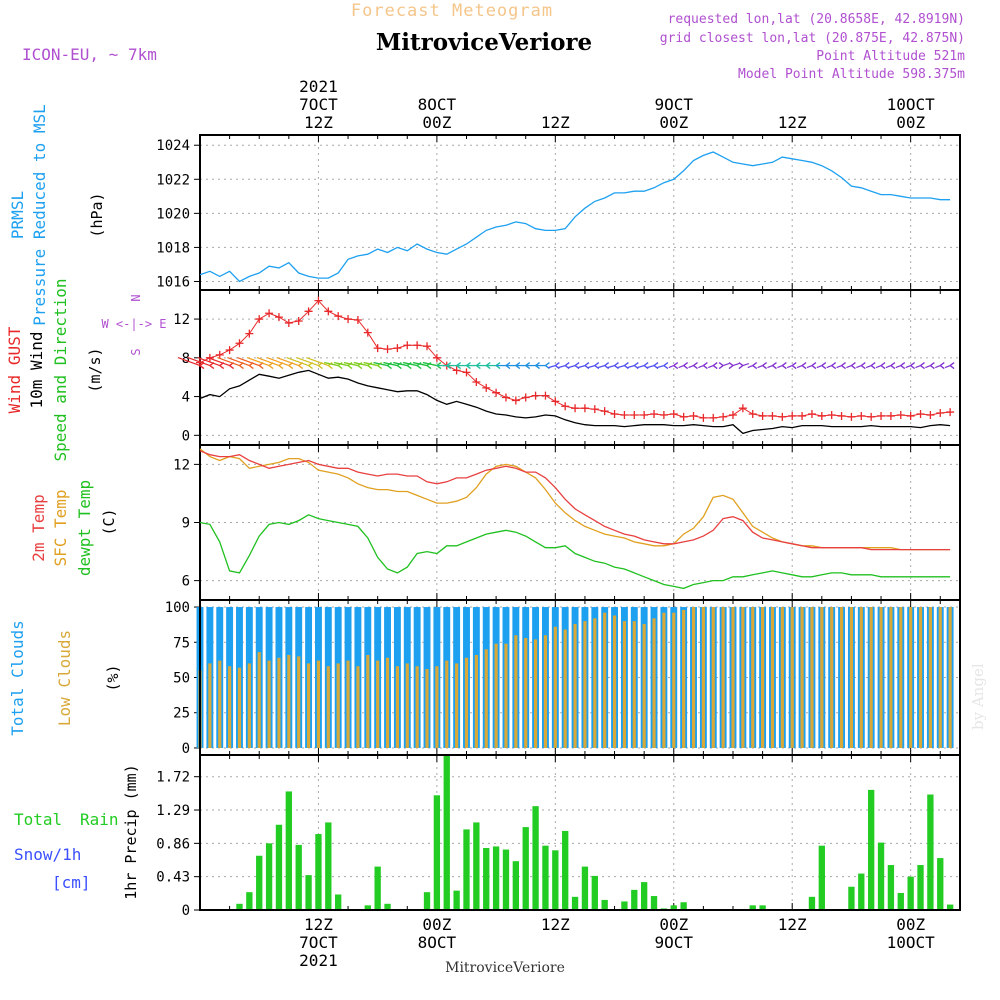 Image resolution: width=1000 pixels, height=1000 pixels. What do you see at coordinates (911, 942) in the screenshot?
I see `bottom-time-label: 10OCT` at bounding box center [911, 942].